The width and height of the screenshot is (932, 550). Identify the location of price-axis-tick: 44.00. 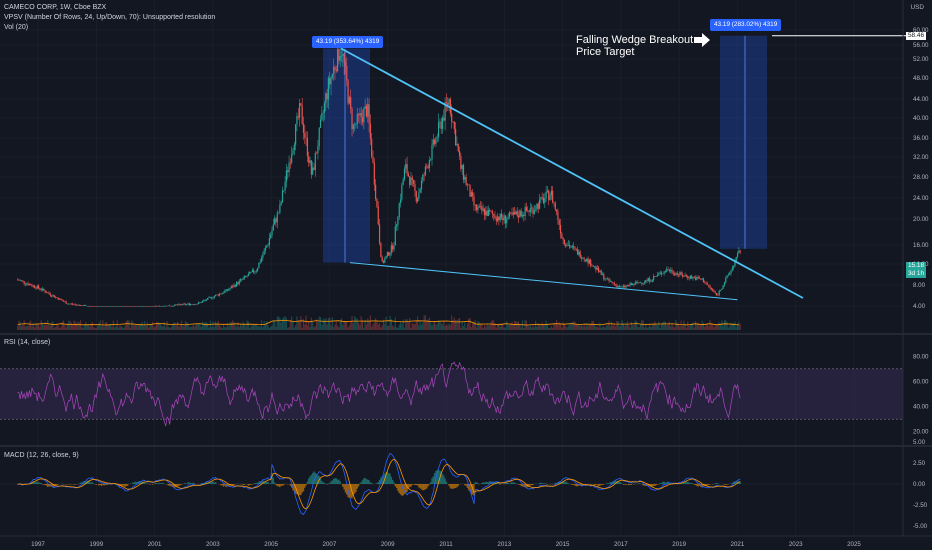
(921, 99).